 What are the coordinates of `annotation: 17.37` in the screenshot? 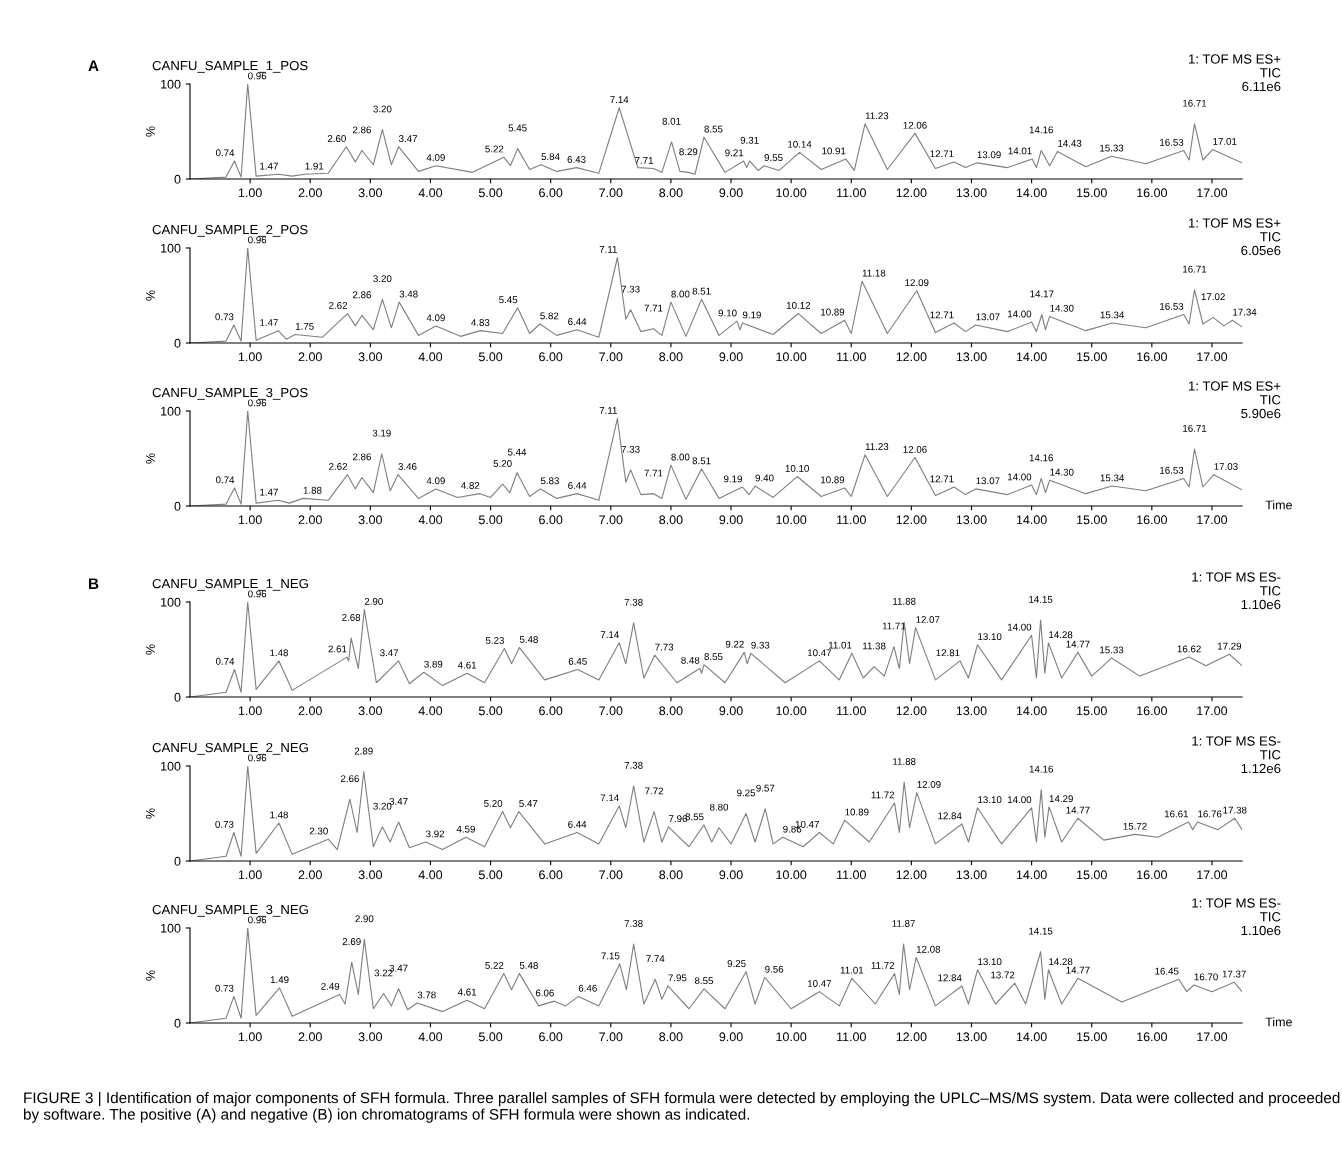 It's located at (1234, 974).